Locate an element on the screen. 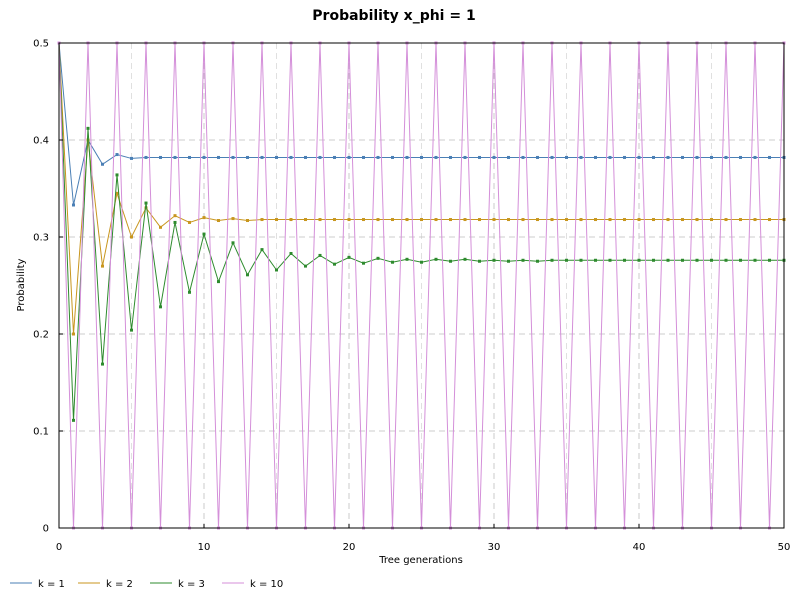 The image size is (800, 600). legend-entry: k = 3 is located at coordinates (177, 584).